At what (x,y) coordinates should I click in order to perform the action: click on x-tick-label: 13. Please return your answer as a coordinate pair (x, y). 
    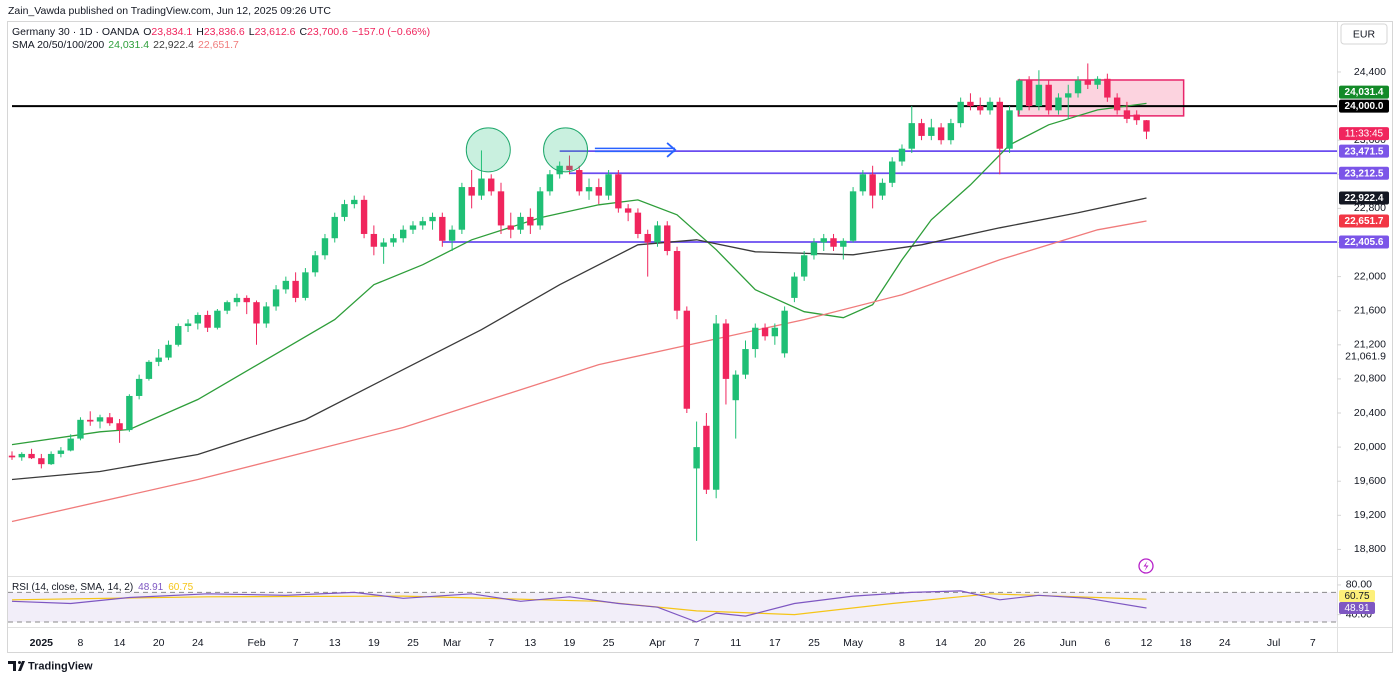
    Looking at the image, I should click on (530, 643).